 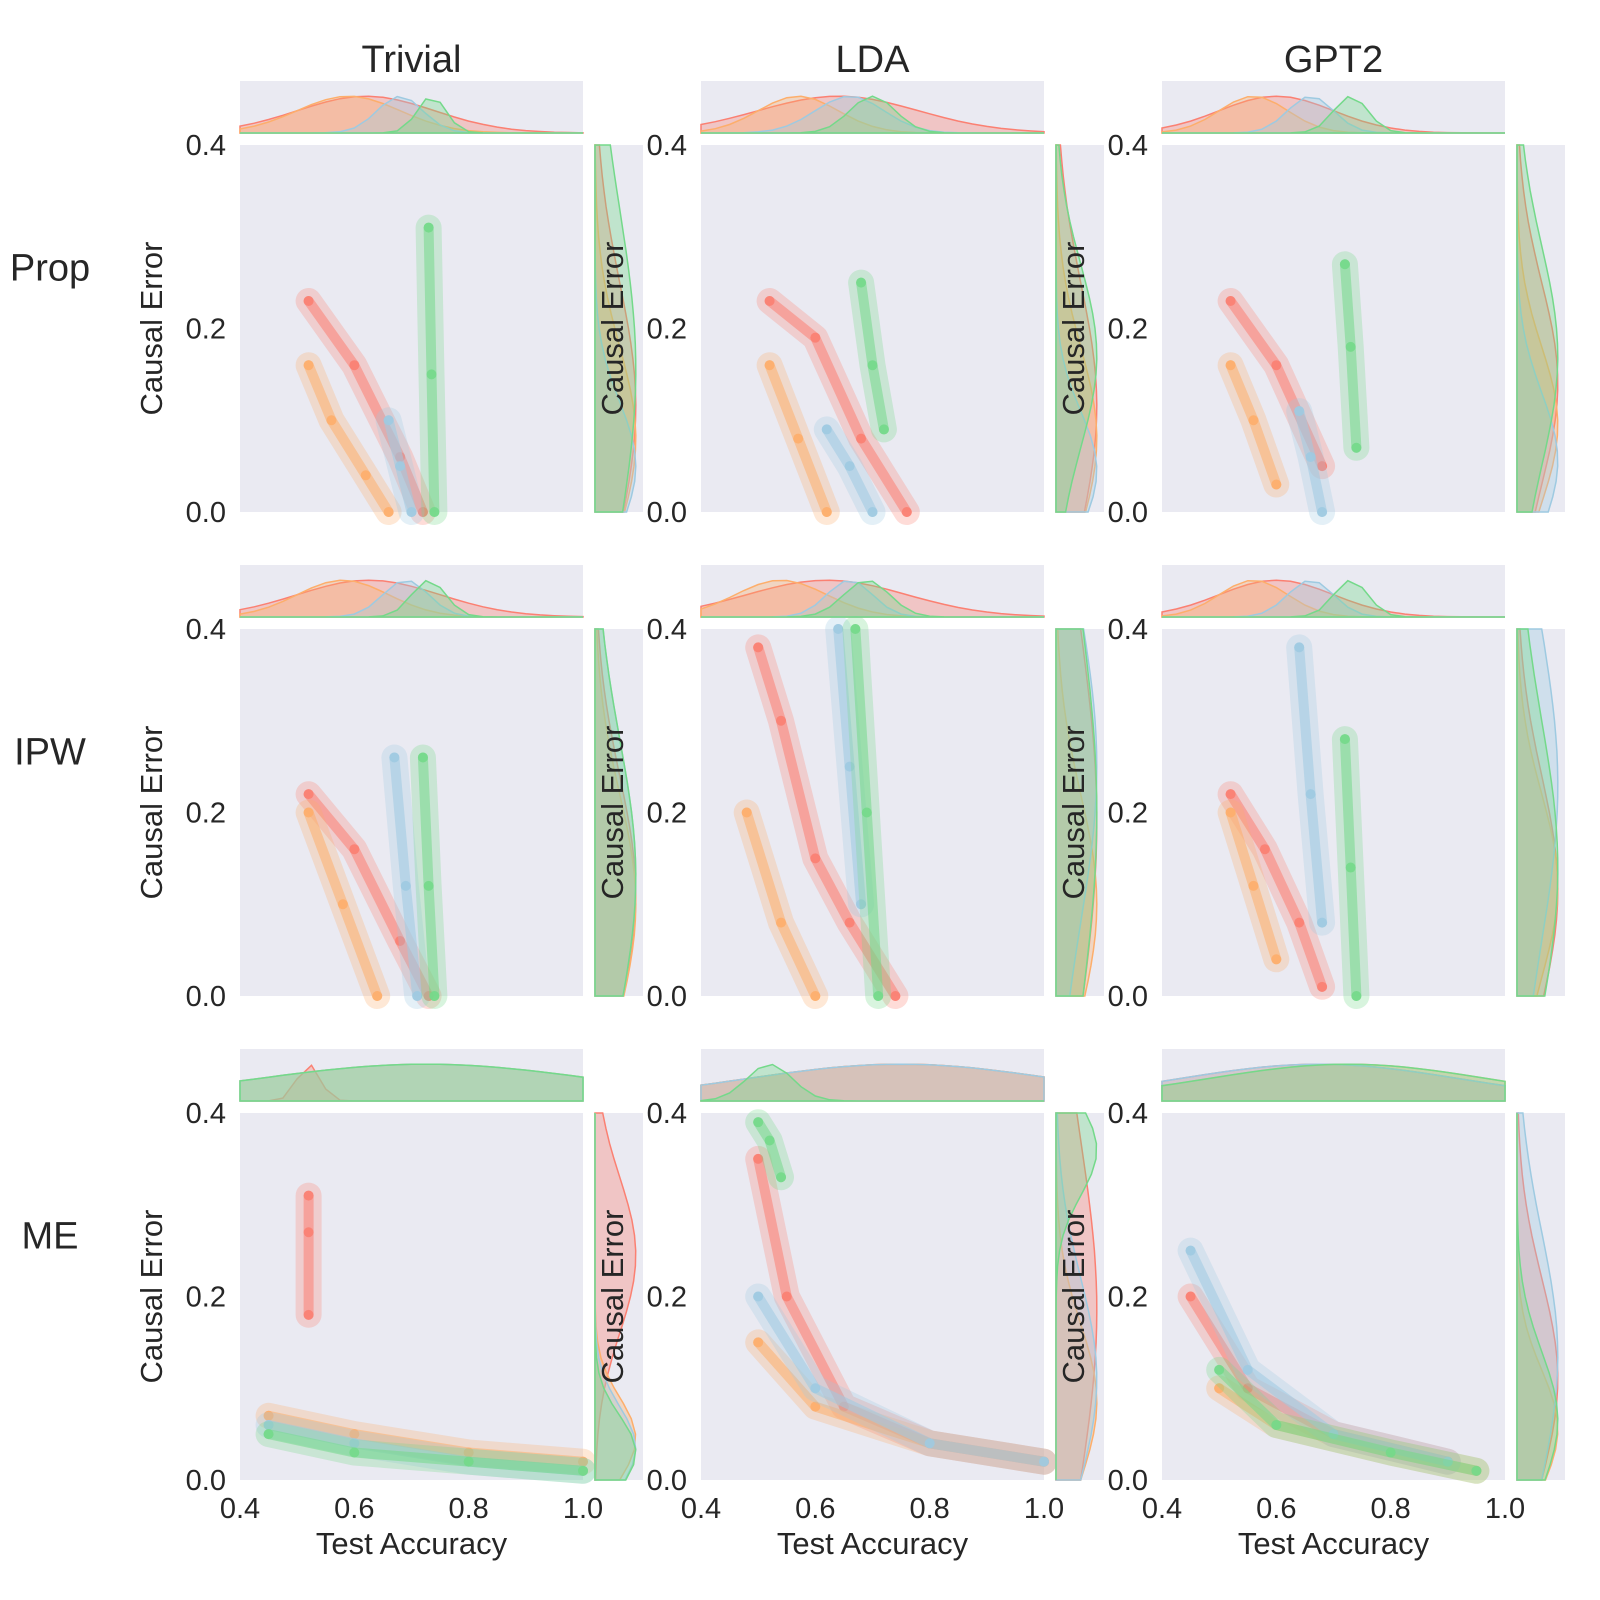 I want to click on top-marginal-me-trivial, so click(x=411, y=1075).